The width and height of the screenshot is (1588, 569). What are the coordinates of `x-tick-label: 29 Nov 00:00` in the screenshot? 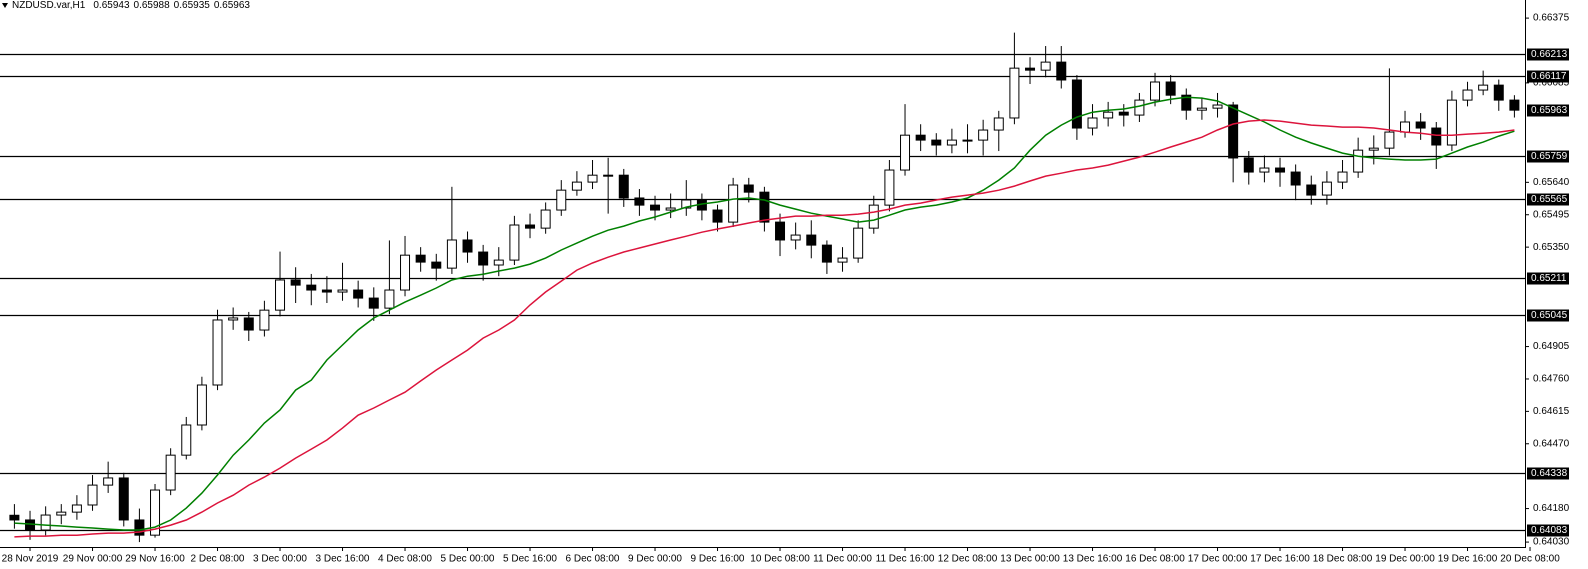 It's located at (93, 559).